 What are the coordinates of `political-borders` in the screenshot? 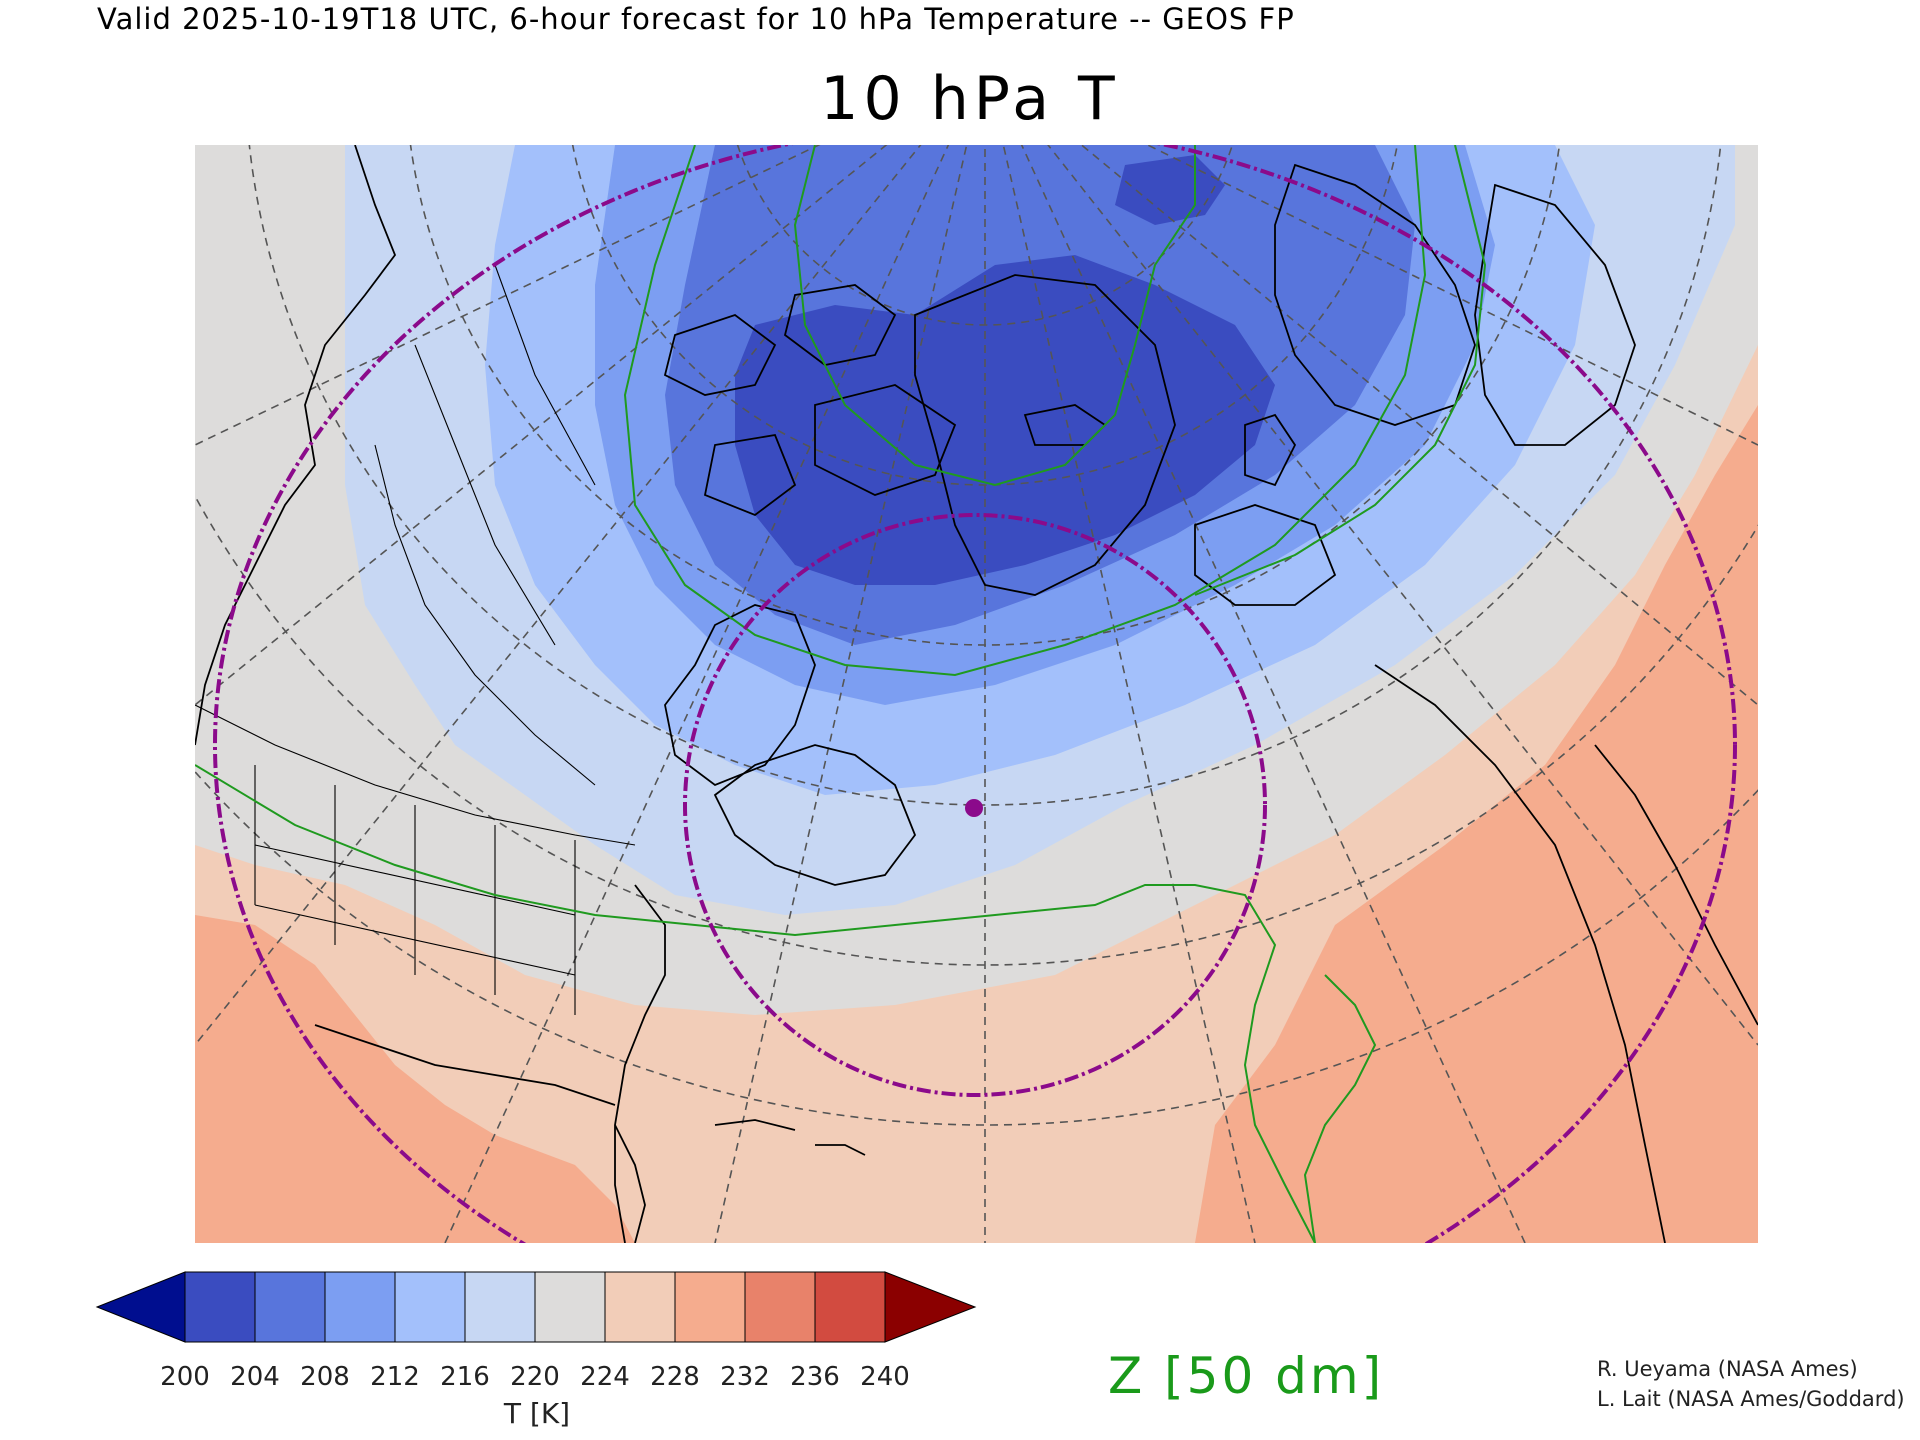 It's located at (415, 639).